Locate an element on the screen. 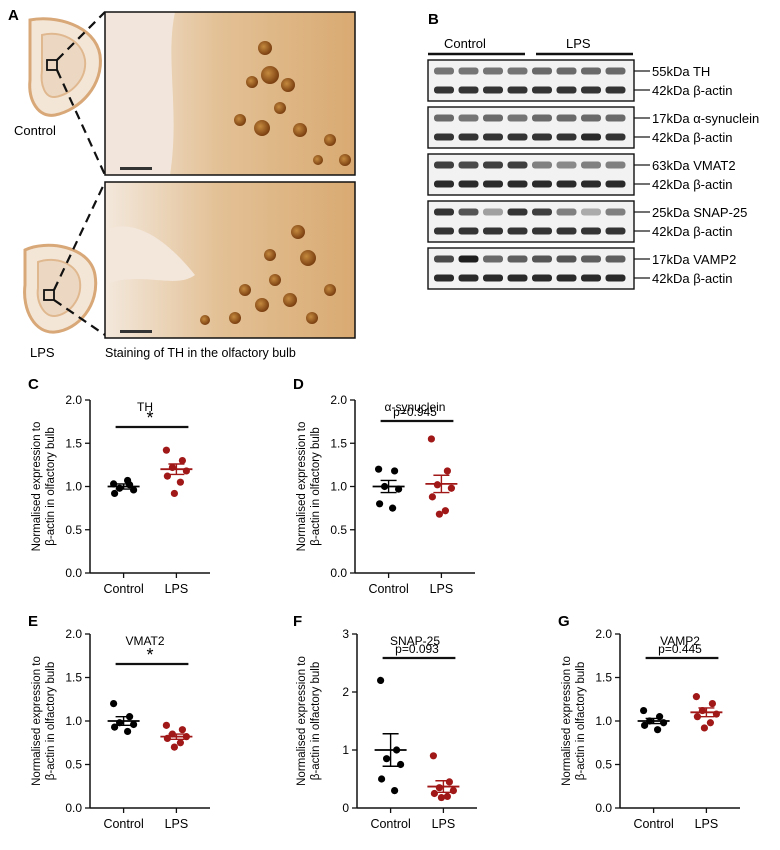 This screenshot has height=850, width=780. group-control-label: Control is located at coordinates (465, 43).